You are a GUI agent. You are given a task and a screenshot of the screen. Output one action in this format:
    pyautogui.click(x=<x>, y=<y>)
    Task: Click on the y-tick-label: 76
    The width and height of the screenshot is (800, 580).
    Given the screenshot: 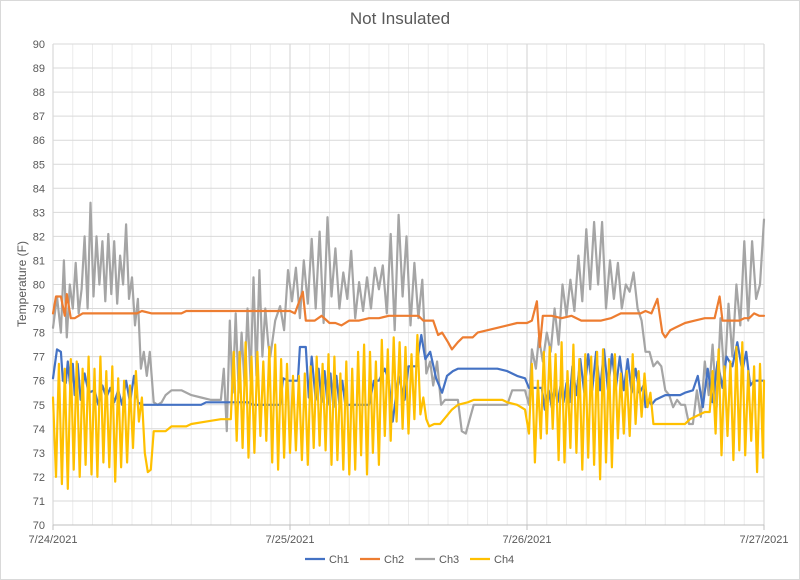 What is the action you would take?
    pyautogui.click(x=39, y=382)
    